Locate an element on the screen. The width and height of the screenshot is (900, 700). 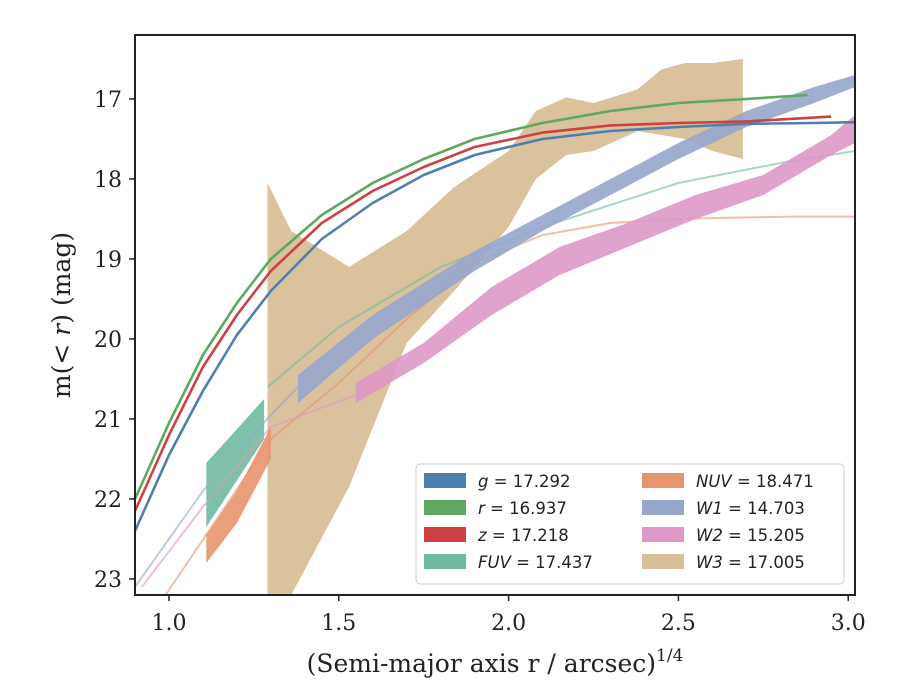
y-tick-label: 18 is located at coordinates (108, 180).